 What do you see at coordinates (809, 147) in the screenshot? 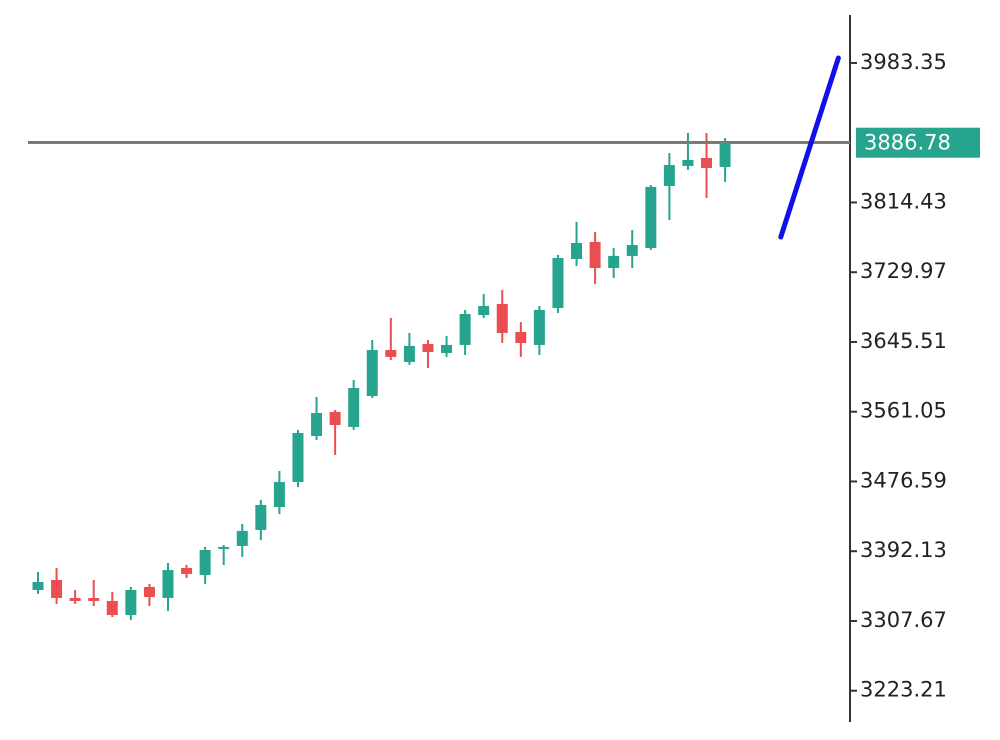
I see `trend-line` at bounding box center [809, 147].